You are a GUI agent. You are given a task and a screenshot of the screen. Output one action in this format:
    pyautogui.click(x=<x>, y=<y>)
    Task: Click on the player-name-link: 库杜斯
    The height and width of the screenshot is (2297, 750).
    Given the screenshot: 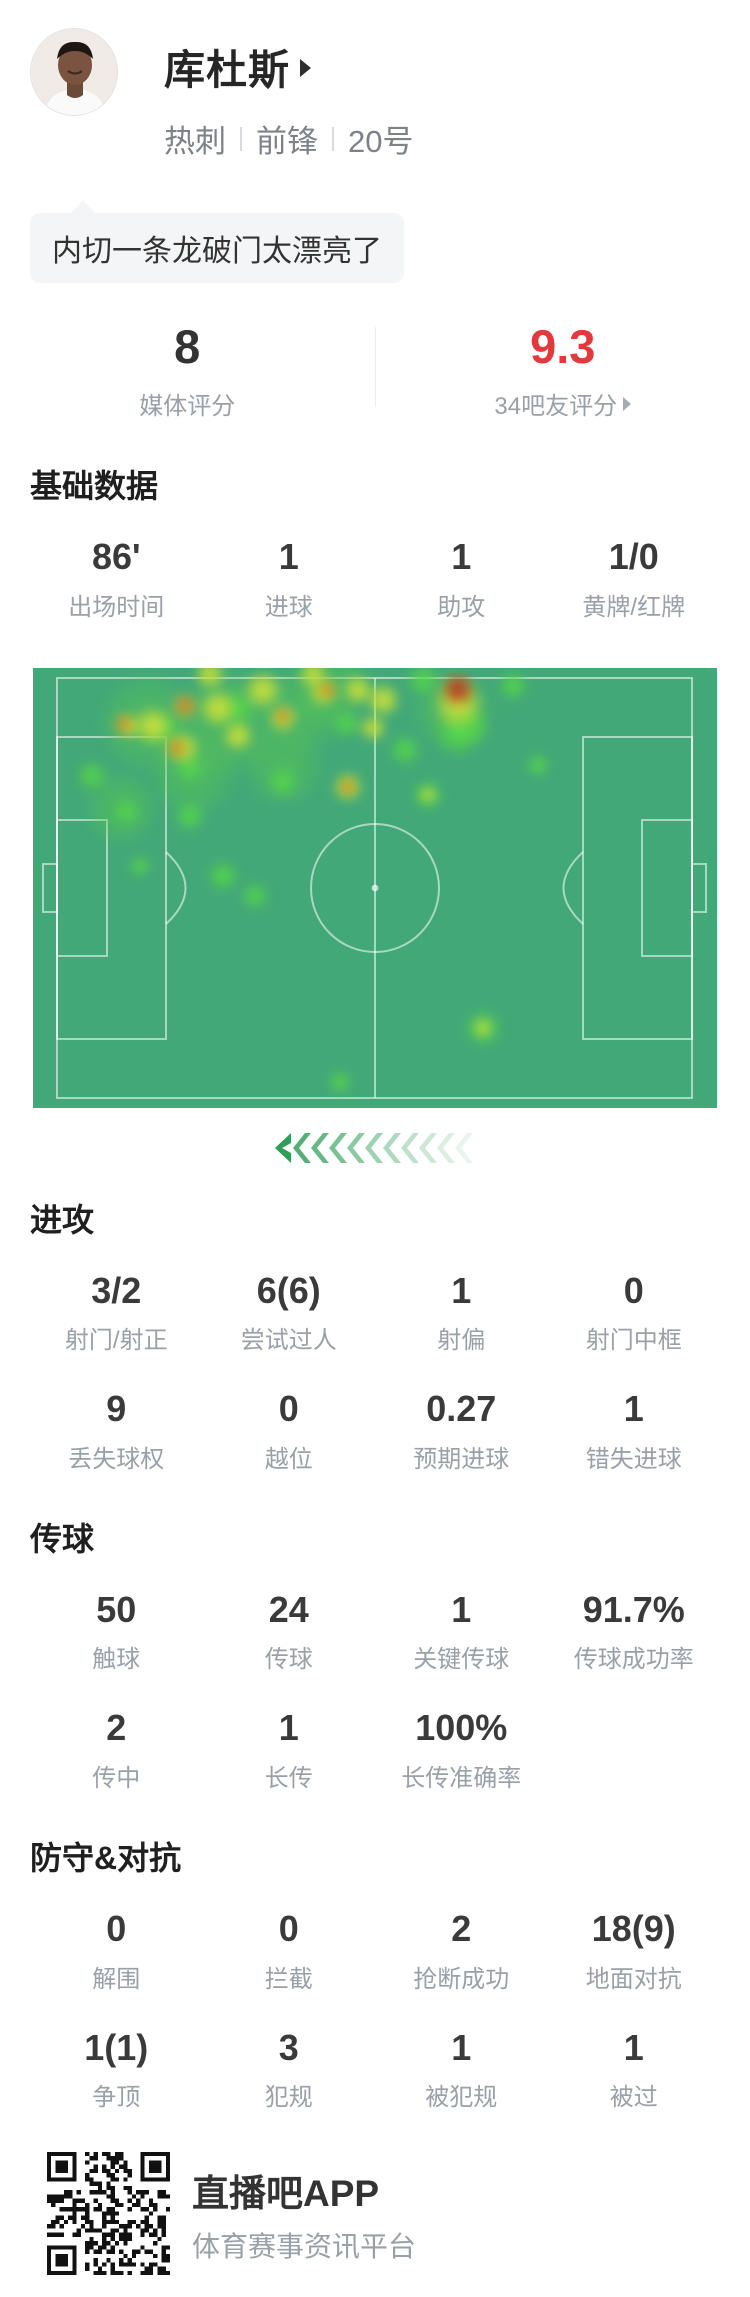 What is the action you would take?
    pyautogui.click(x=288, y=66)
    